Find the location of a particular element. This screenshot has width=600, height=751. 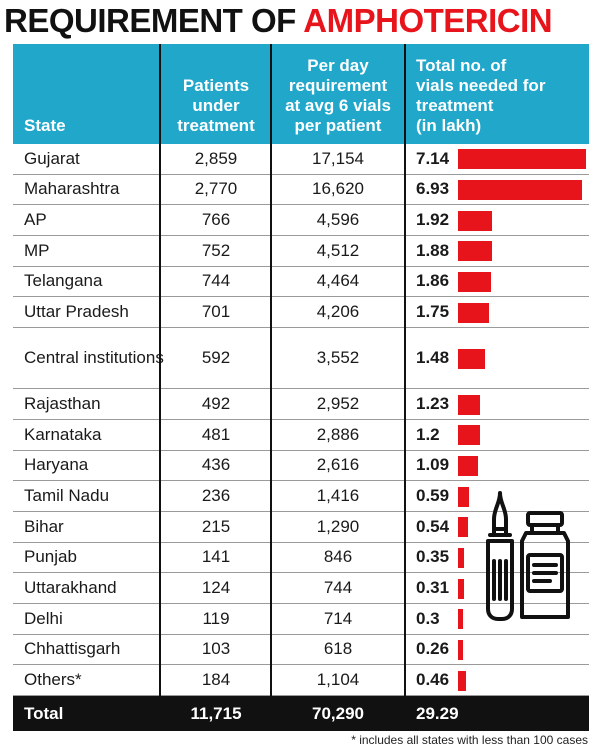

table-row: Maharashtra 2,770 16,620 6.93 is located at coordinates (301, 190).